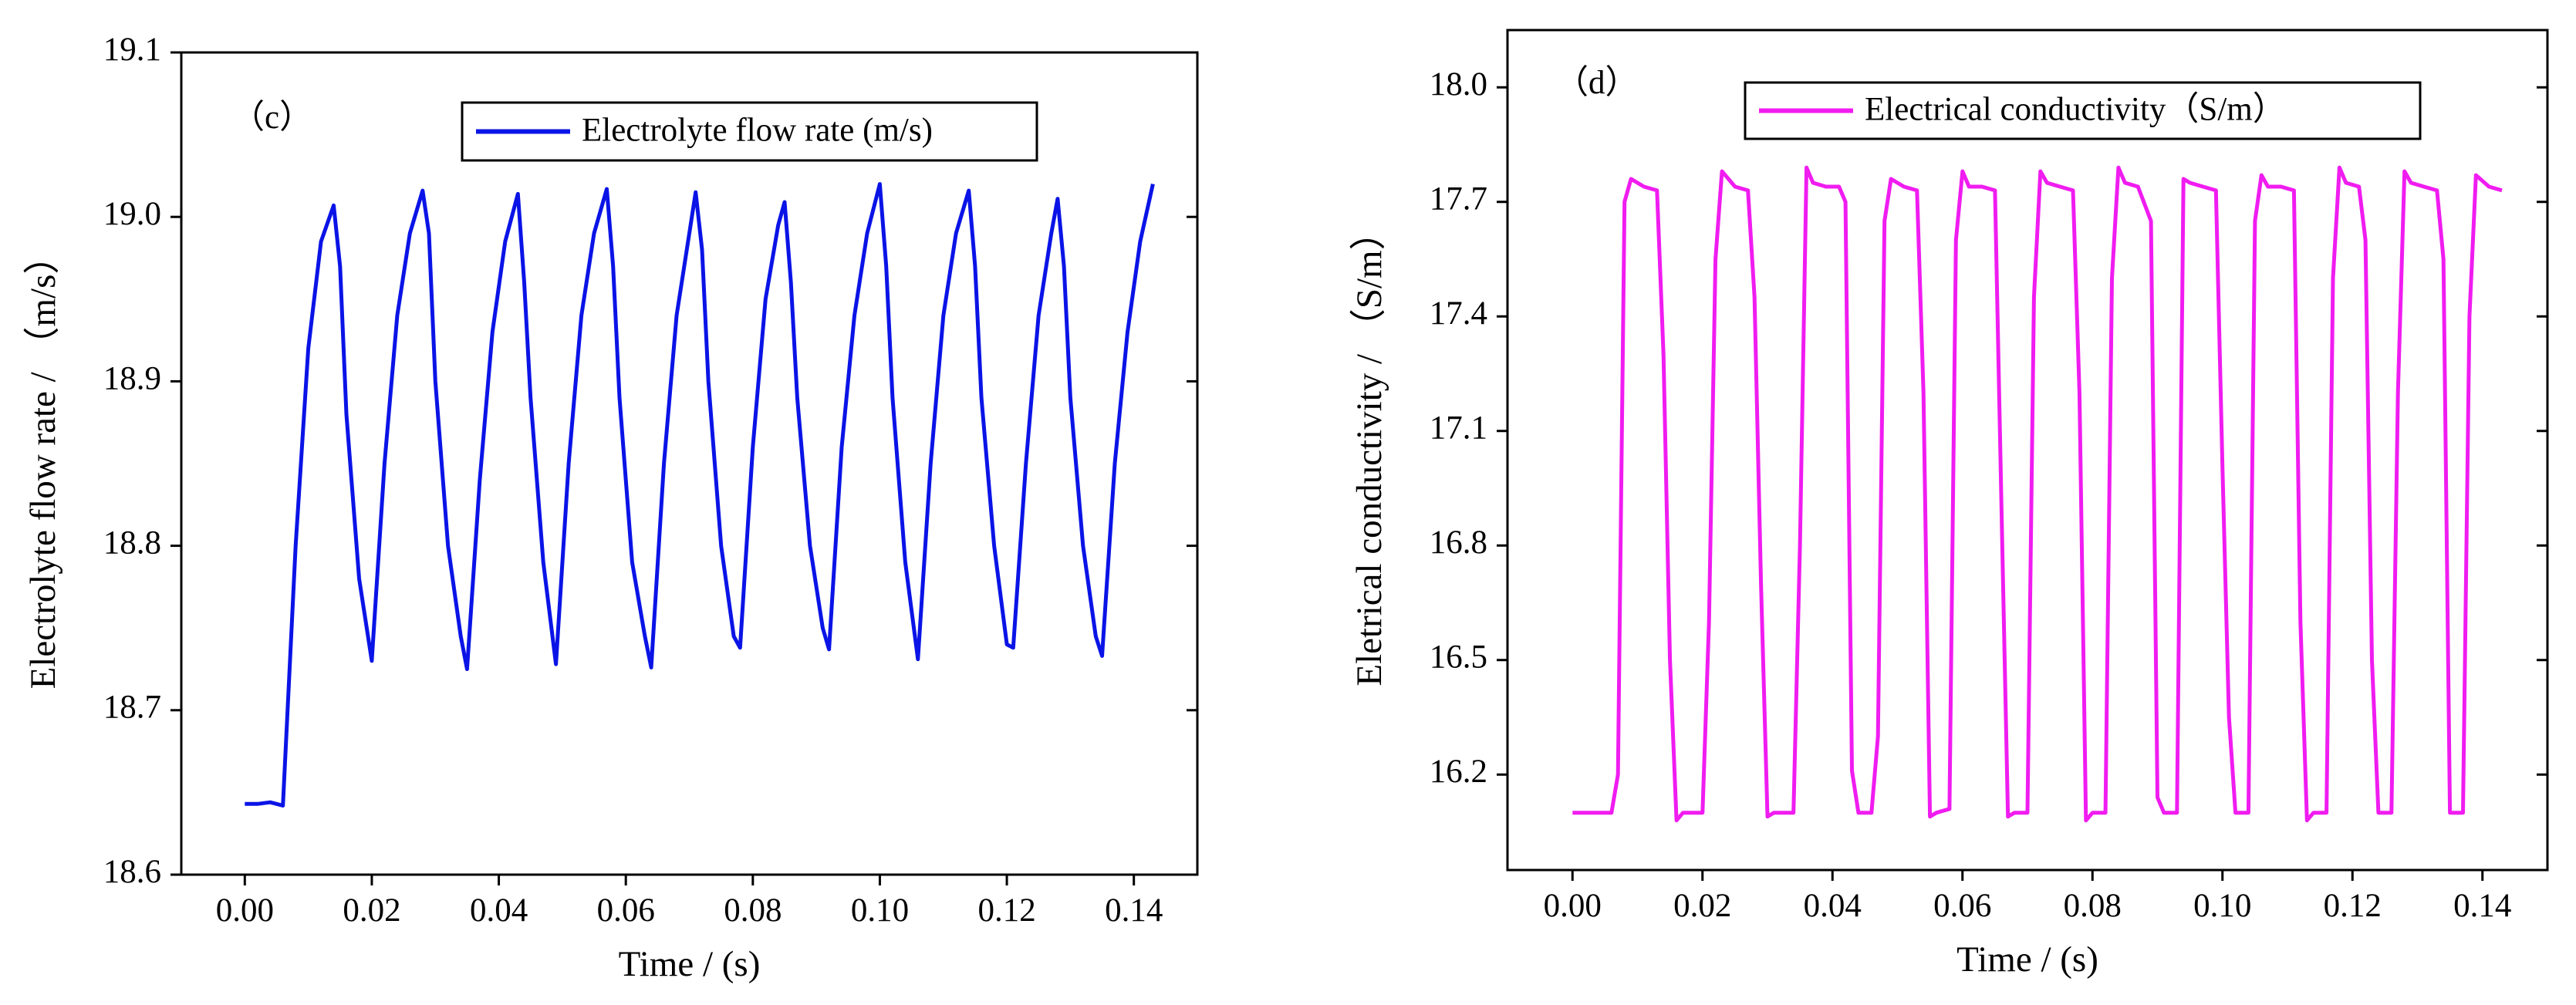 The height and width of the screenshot is (1005, 2576). I want to click on panel-label: （d）, so click(1597, 83).